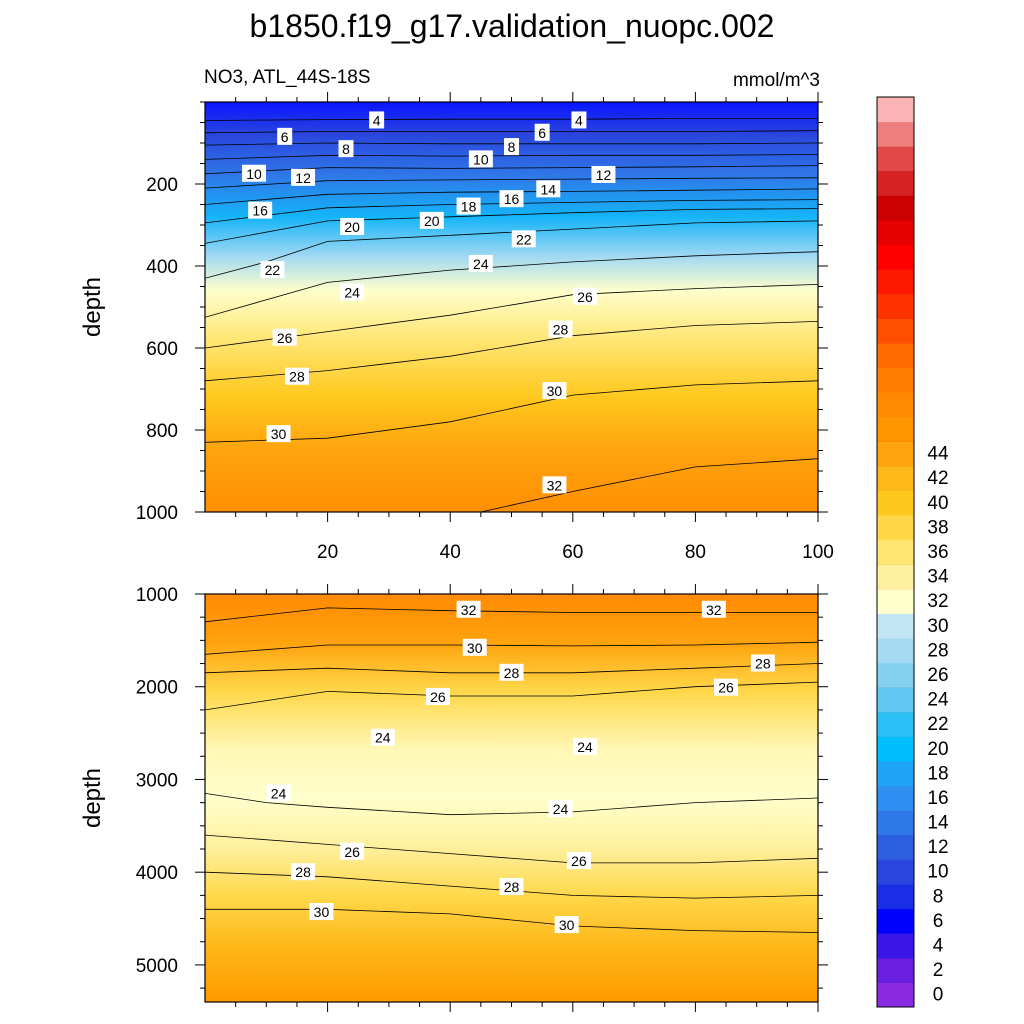 Image resolution: width=1024 pixels, height=1024 pixels. What do you see at coordinates (92, 798) in the screenshot?
I see `lower-y-axis-label: depth` at bounding box center [92, 798].